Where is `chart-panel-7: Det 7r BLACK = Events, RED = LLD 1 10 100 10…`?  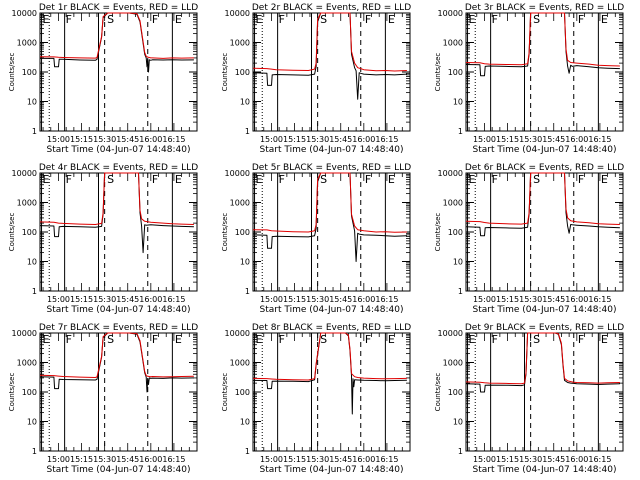
chart-panel-7: Det 7r BLACK = Events, RED = LLD 1 10 100 10… is located at coordinates (103, 399).